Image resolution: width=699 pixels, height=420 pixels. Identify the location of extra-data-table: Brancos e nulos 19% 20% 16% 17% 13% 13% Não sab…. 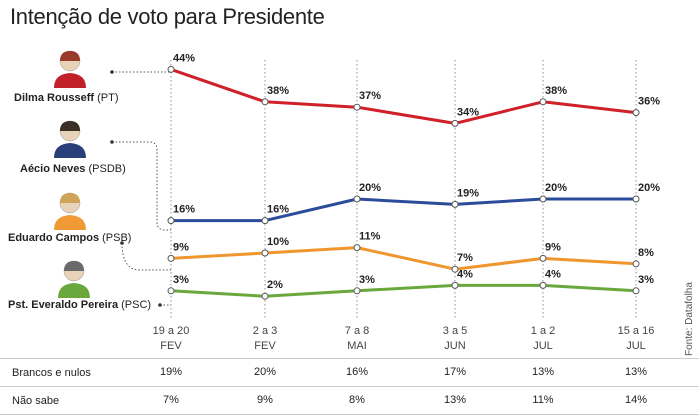
(349, 386).